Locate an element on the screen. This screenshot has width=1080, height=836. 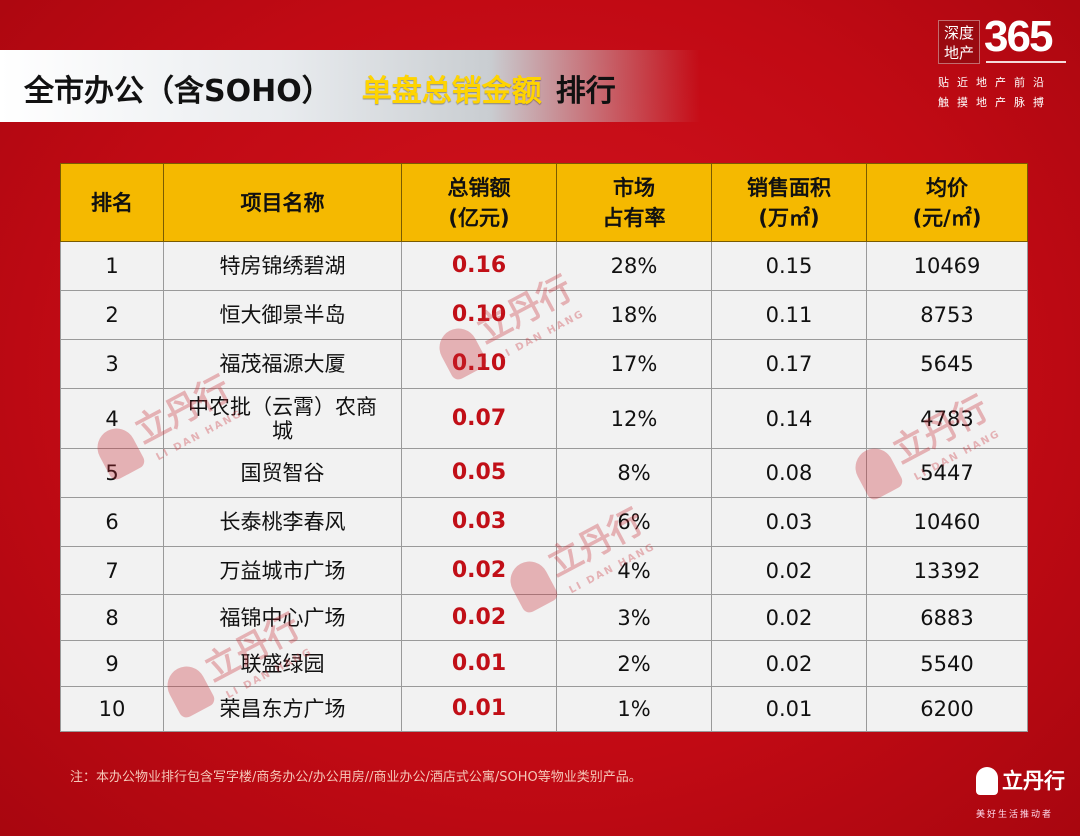
title-banner is located at coordinates (350, 86).